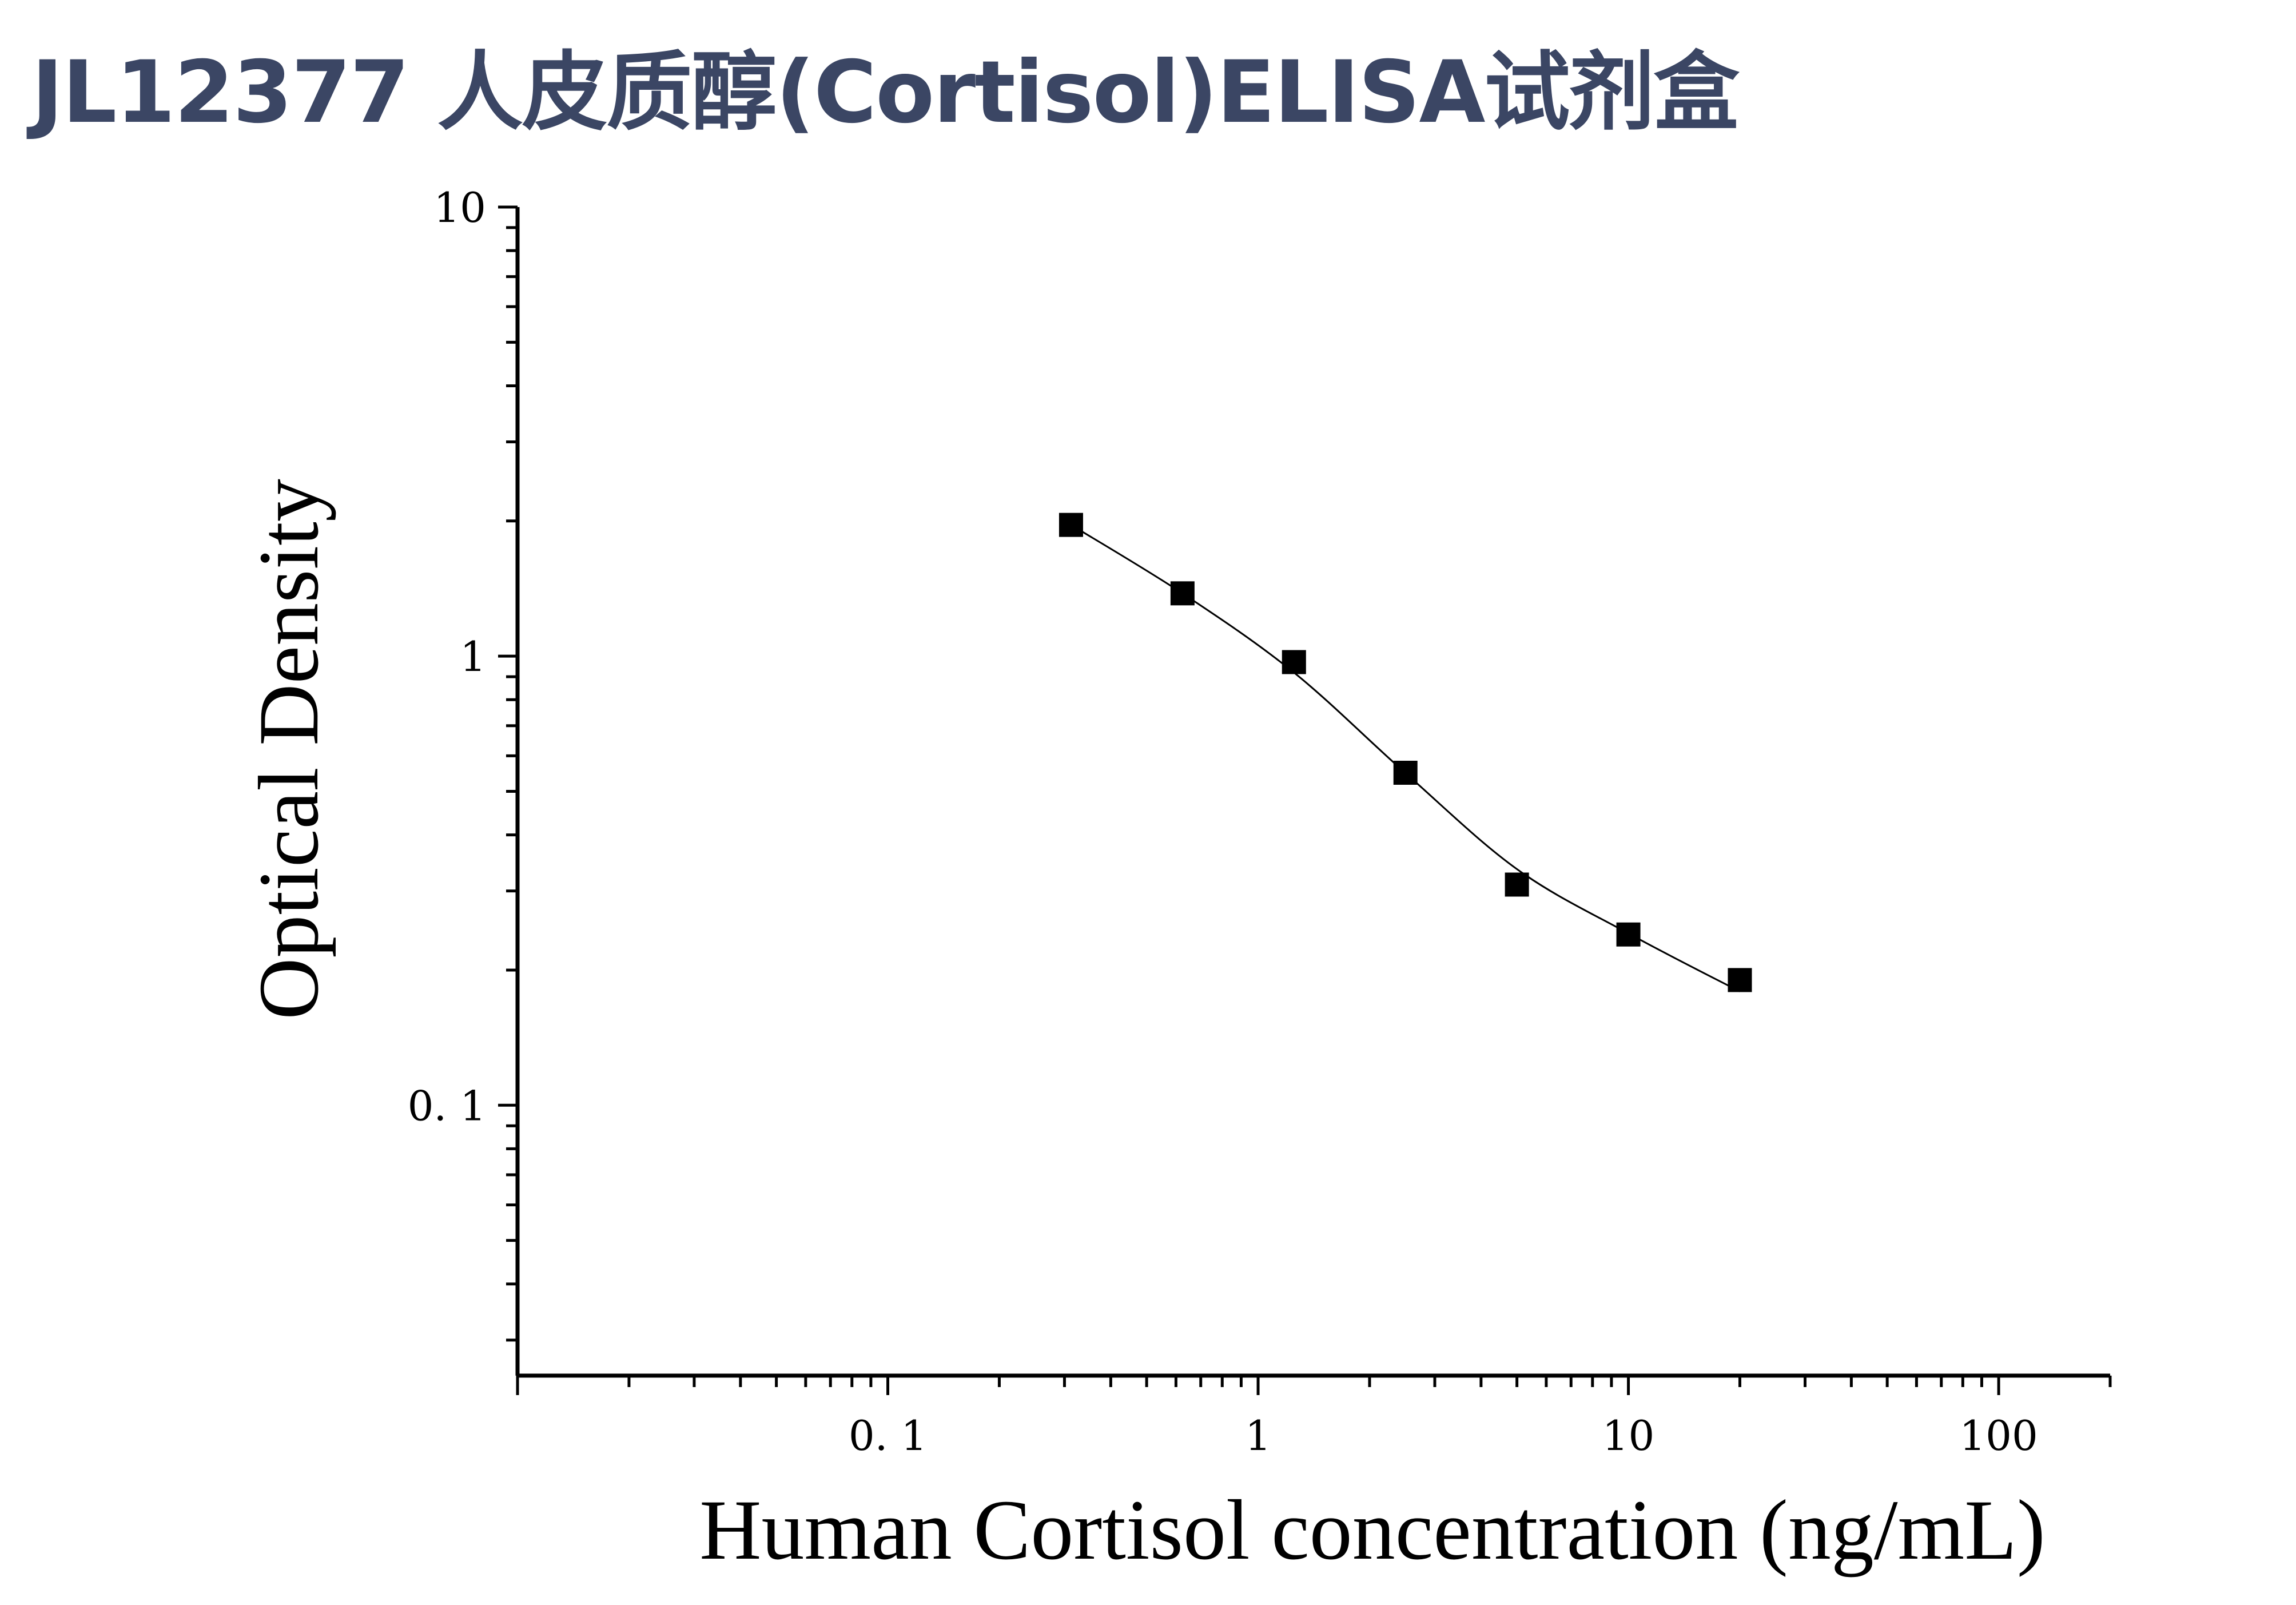 This screenshot has width=2296, height=1605. What do you see at coordinates (1628, 1436) in the screenshot?
I see `x-tick-label: 10` at bounding box center [1628, 1436].